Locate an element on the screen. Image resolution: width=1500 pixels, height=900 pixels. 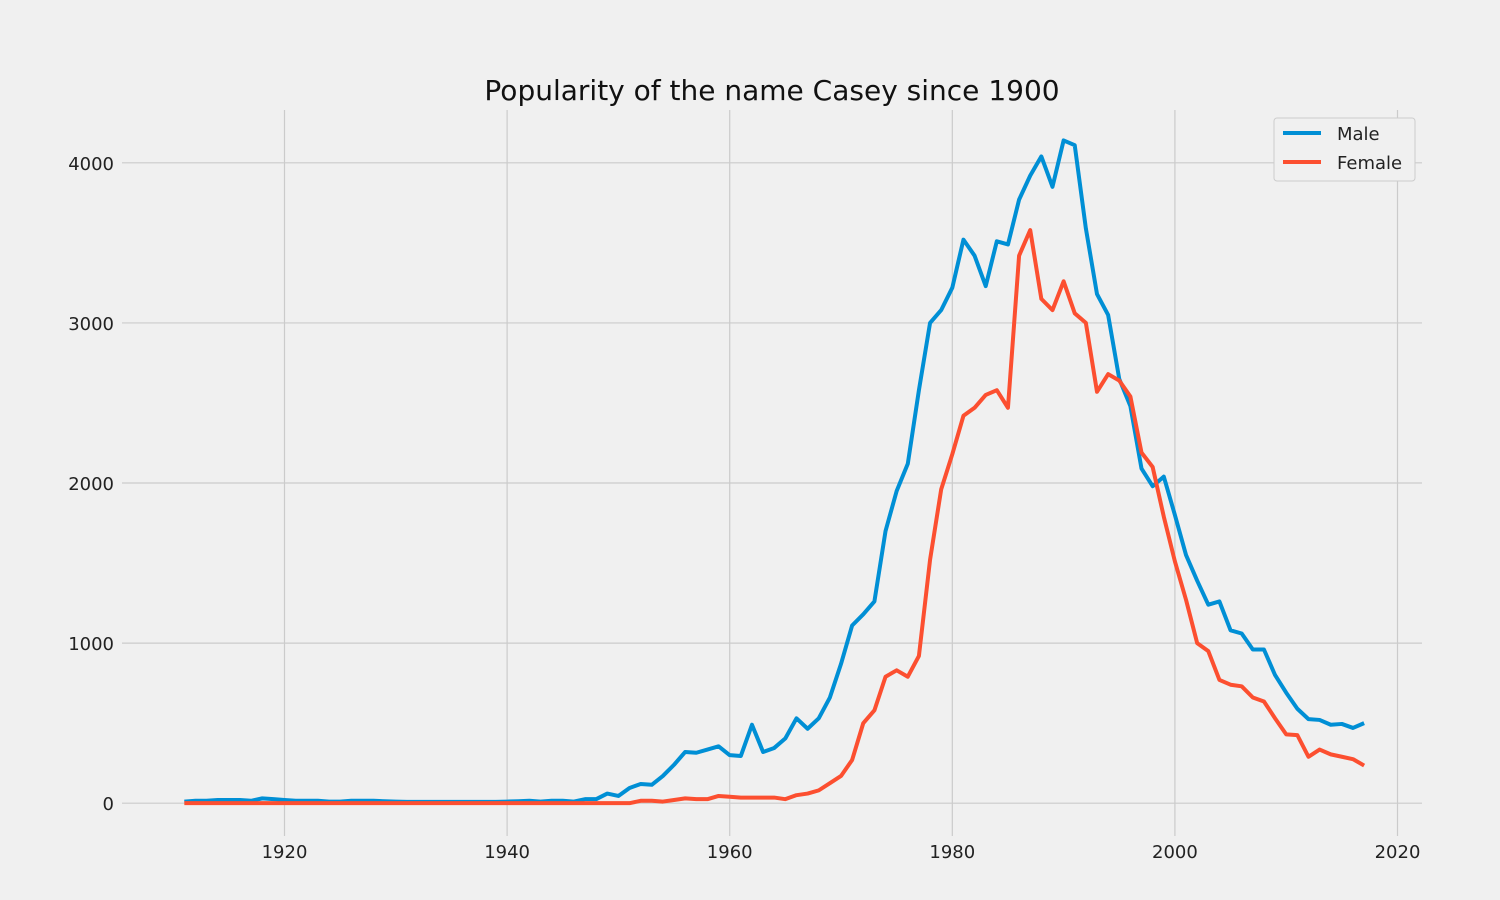
y-tick-label: 0 is located at coordinates (108, 804).